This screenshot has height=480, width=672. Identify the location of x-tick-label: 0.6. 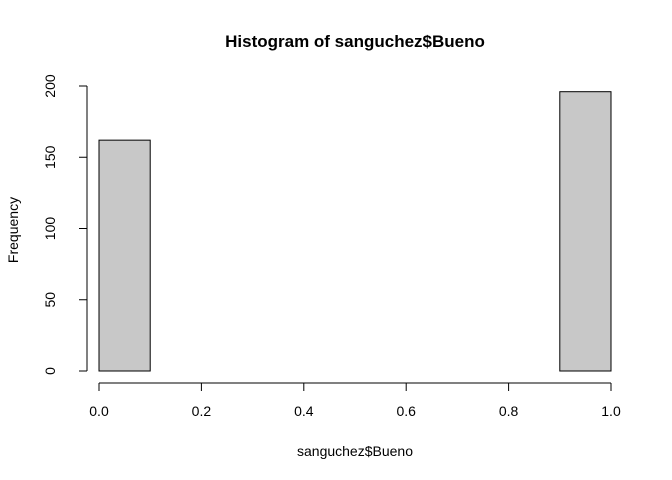
(406, 411).